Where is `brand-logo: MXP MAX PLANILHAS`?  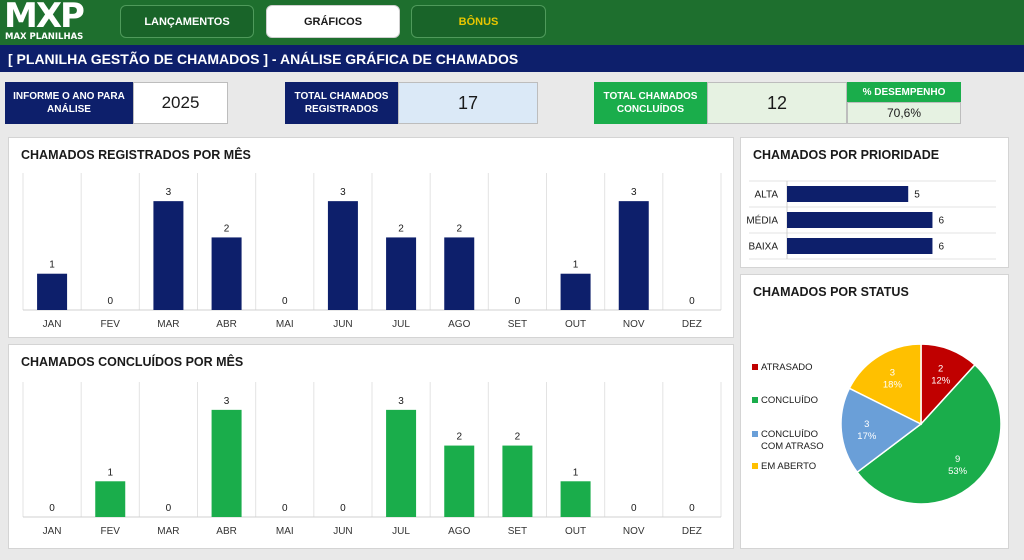
brand-logo: MXP MAX PLANILHAS is located at coordinates (45, 22).